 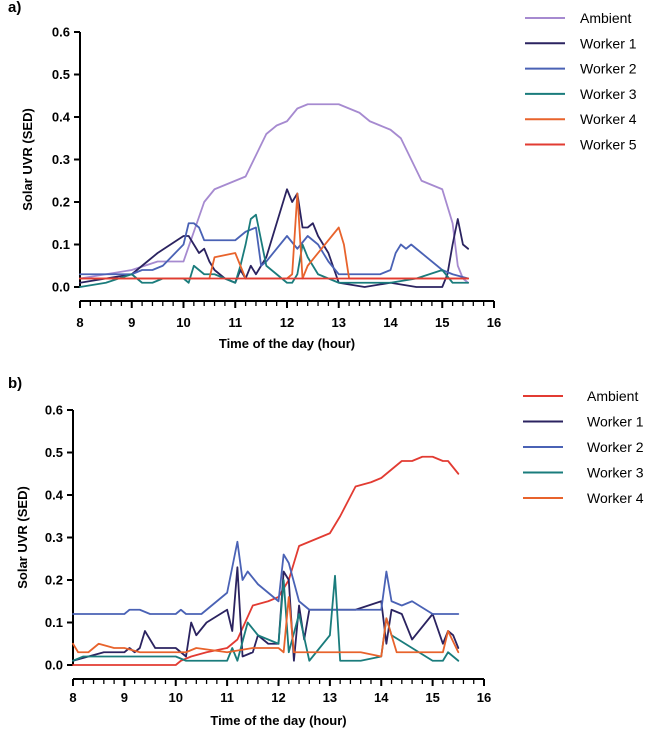 What do you see at coordinates (61, 244) in the screenshot?
I see `panel-a-y-tick-label: 0.1` at bounding box center [61, 244].